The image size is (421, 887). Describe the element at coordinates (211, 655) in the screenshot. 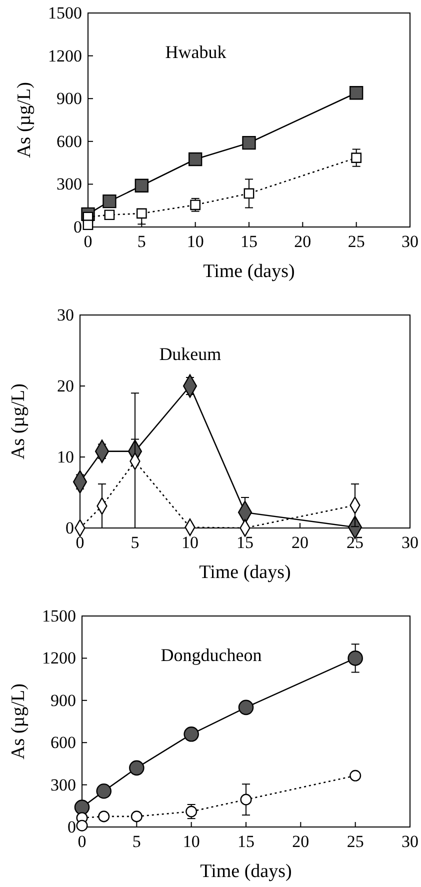

I see `text: Dongducheon` at that location.